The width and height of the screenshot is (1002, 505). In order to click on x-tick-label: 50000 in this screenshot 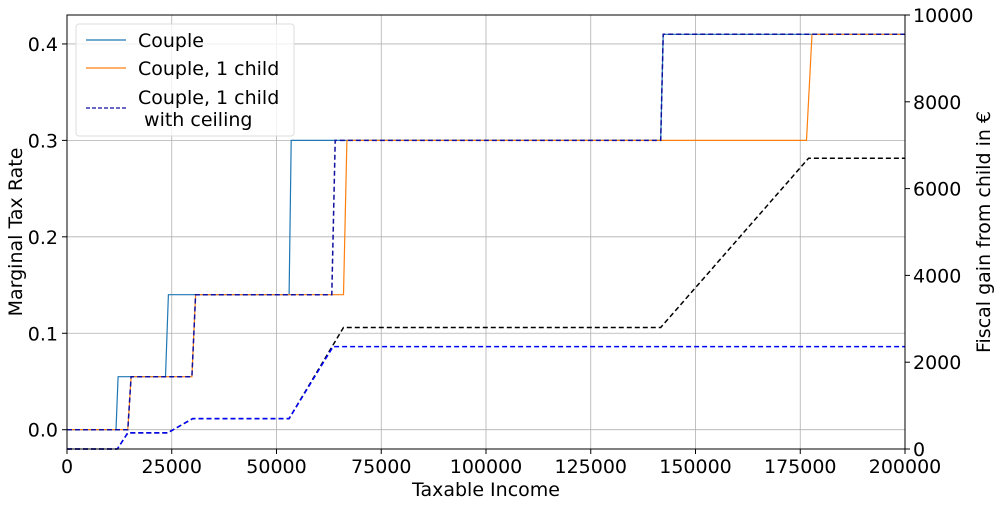, I will do `click(276, 467)`.